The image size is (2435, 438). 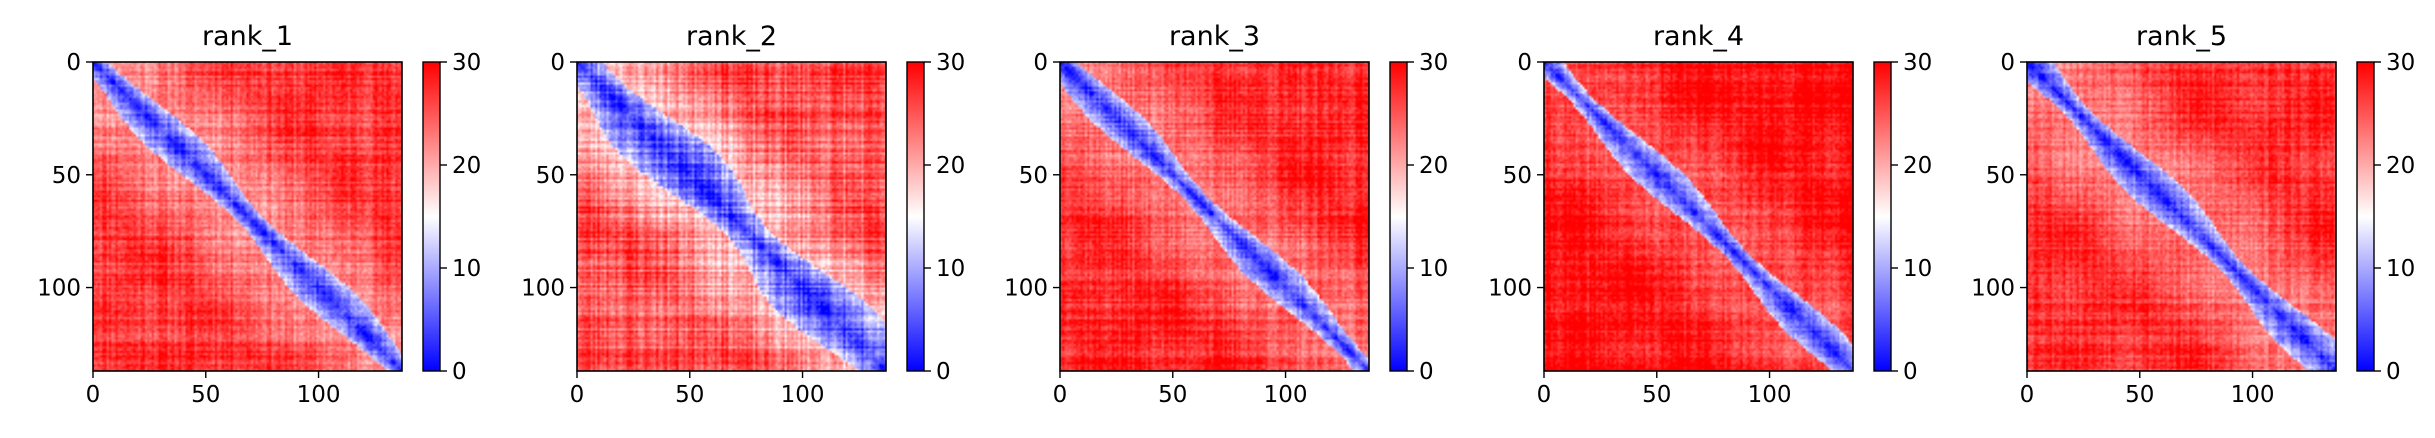 I want to click on panel-title: rank_3, so click(x=1214, y=36).